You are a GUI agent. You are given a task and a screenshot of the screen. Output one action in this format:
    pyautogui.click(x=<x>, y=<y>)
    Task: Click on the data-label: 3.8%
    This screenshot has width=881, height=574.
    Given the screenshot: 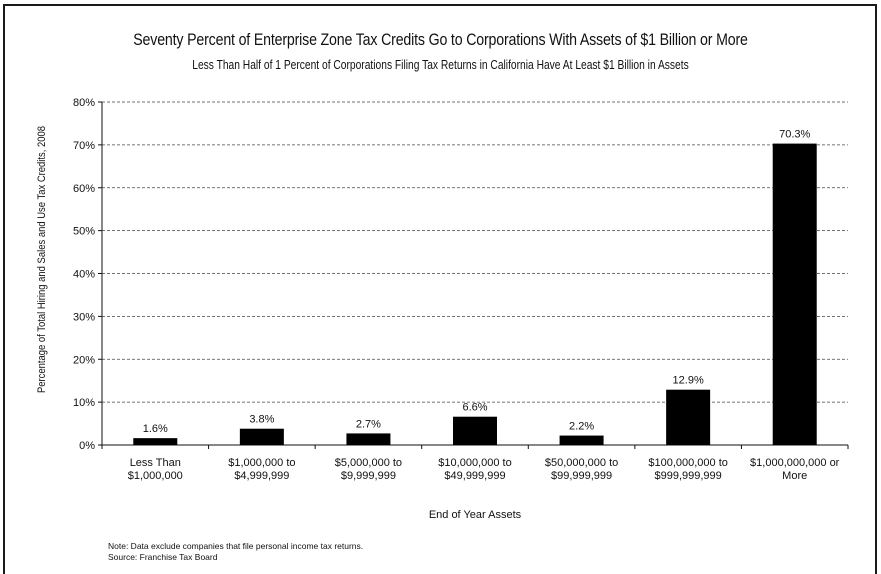 What is the action you would take?
    pyautogui.click(x=261, y=420)
    